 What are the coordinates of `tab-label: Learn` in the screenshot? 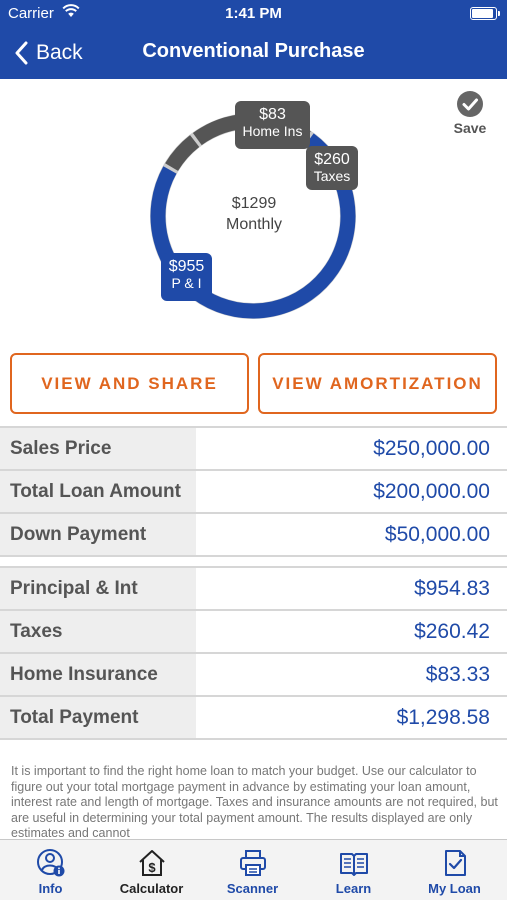 It's located at (353, 888).